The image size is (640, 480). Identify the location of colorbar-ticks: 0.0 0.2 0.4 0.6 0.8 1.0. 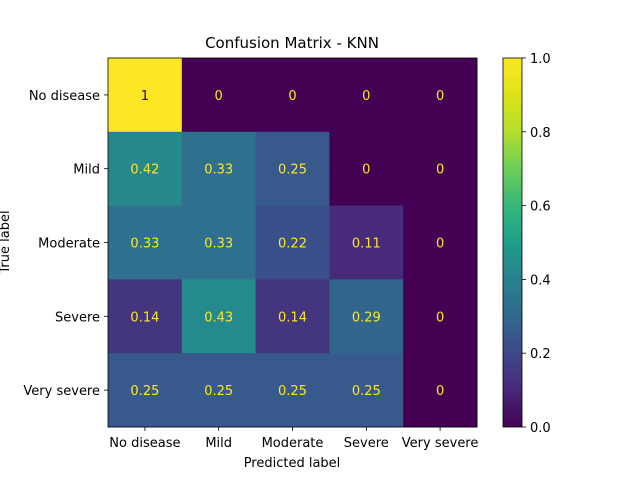
(536, 244).